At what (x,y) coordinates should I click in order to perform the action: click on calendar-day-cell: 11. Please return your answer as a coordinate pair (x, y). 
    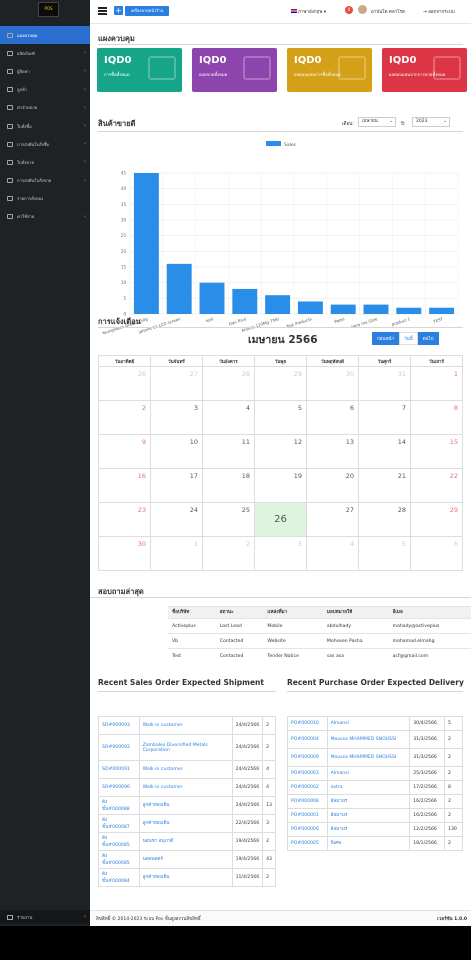
    Looking at the image, I should click on (228, 451).